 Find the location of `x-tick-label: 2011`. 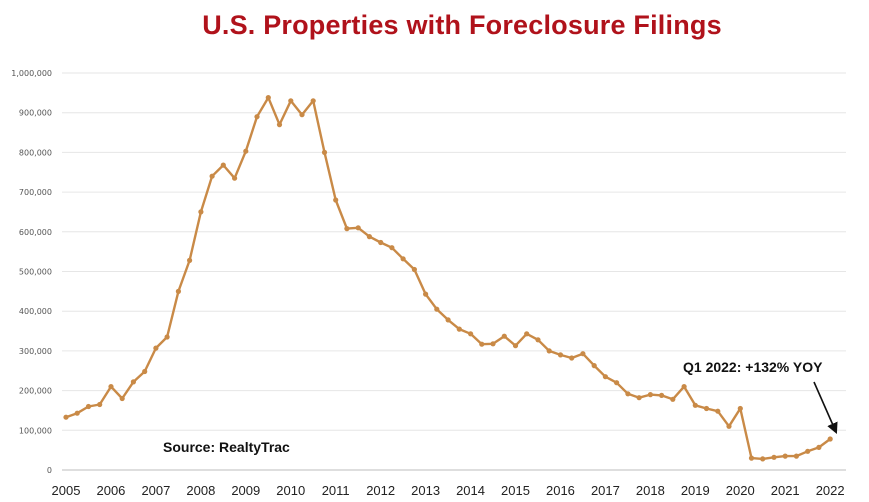

x-tick-label: 2011 is located at coordinates (336, 490).